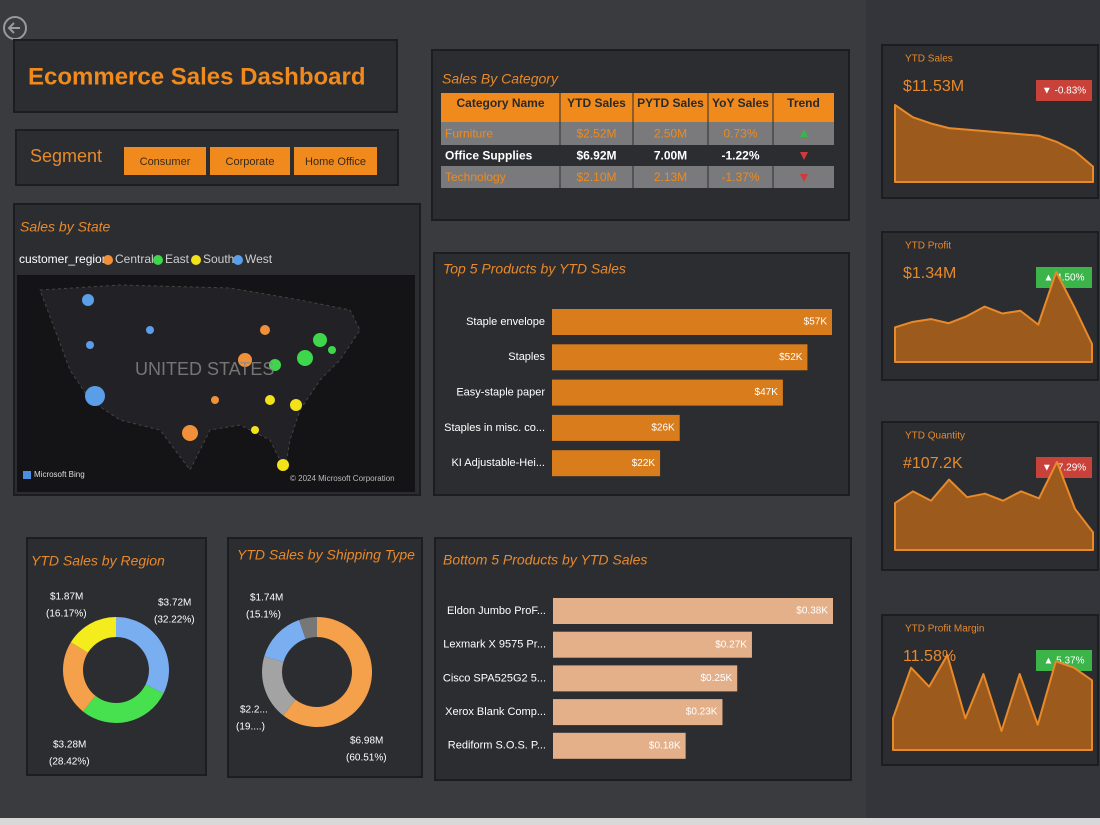 Image resolution: width=1100 pixels, height=825 pixels. Describe the element at coordinates (505, 322) in the screenshot. I see `bar-category: Staple envelope` at that location.